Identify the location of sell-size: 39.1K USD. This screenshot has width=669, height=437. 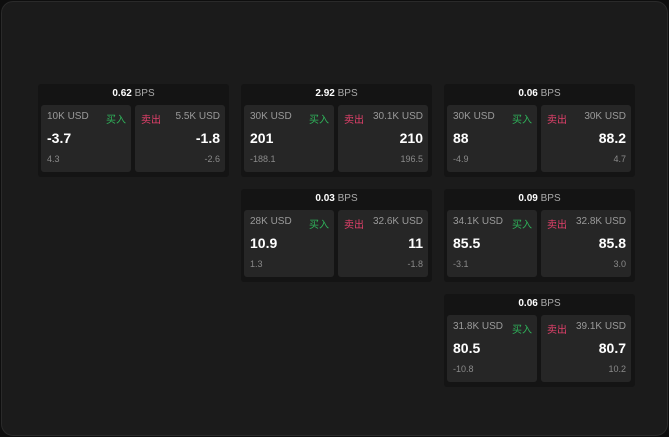
(600, 326).